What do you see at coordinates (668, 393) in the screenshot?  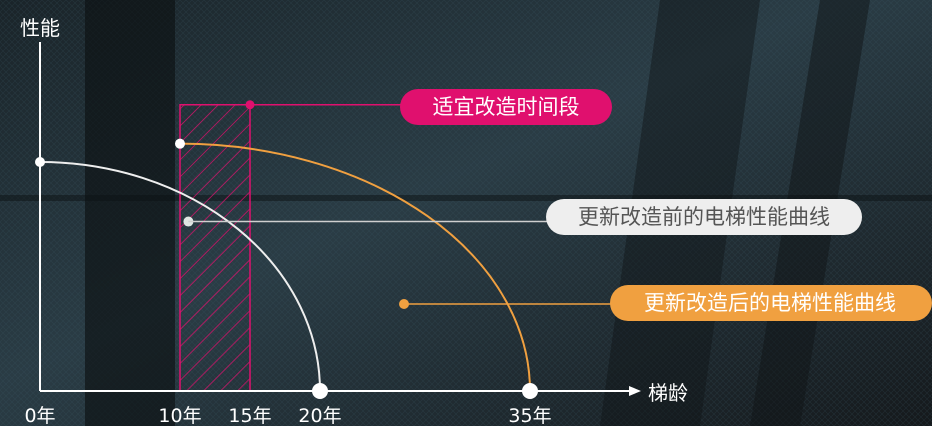 I see `x-axis-label: 梯龄` at bounding box center [668, 393].